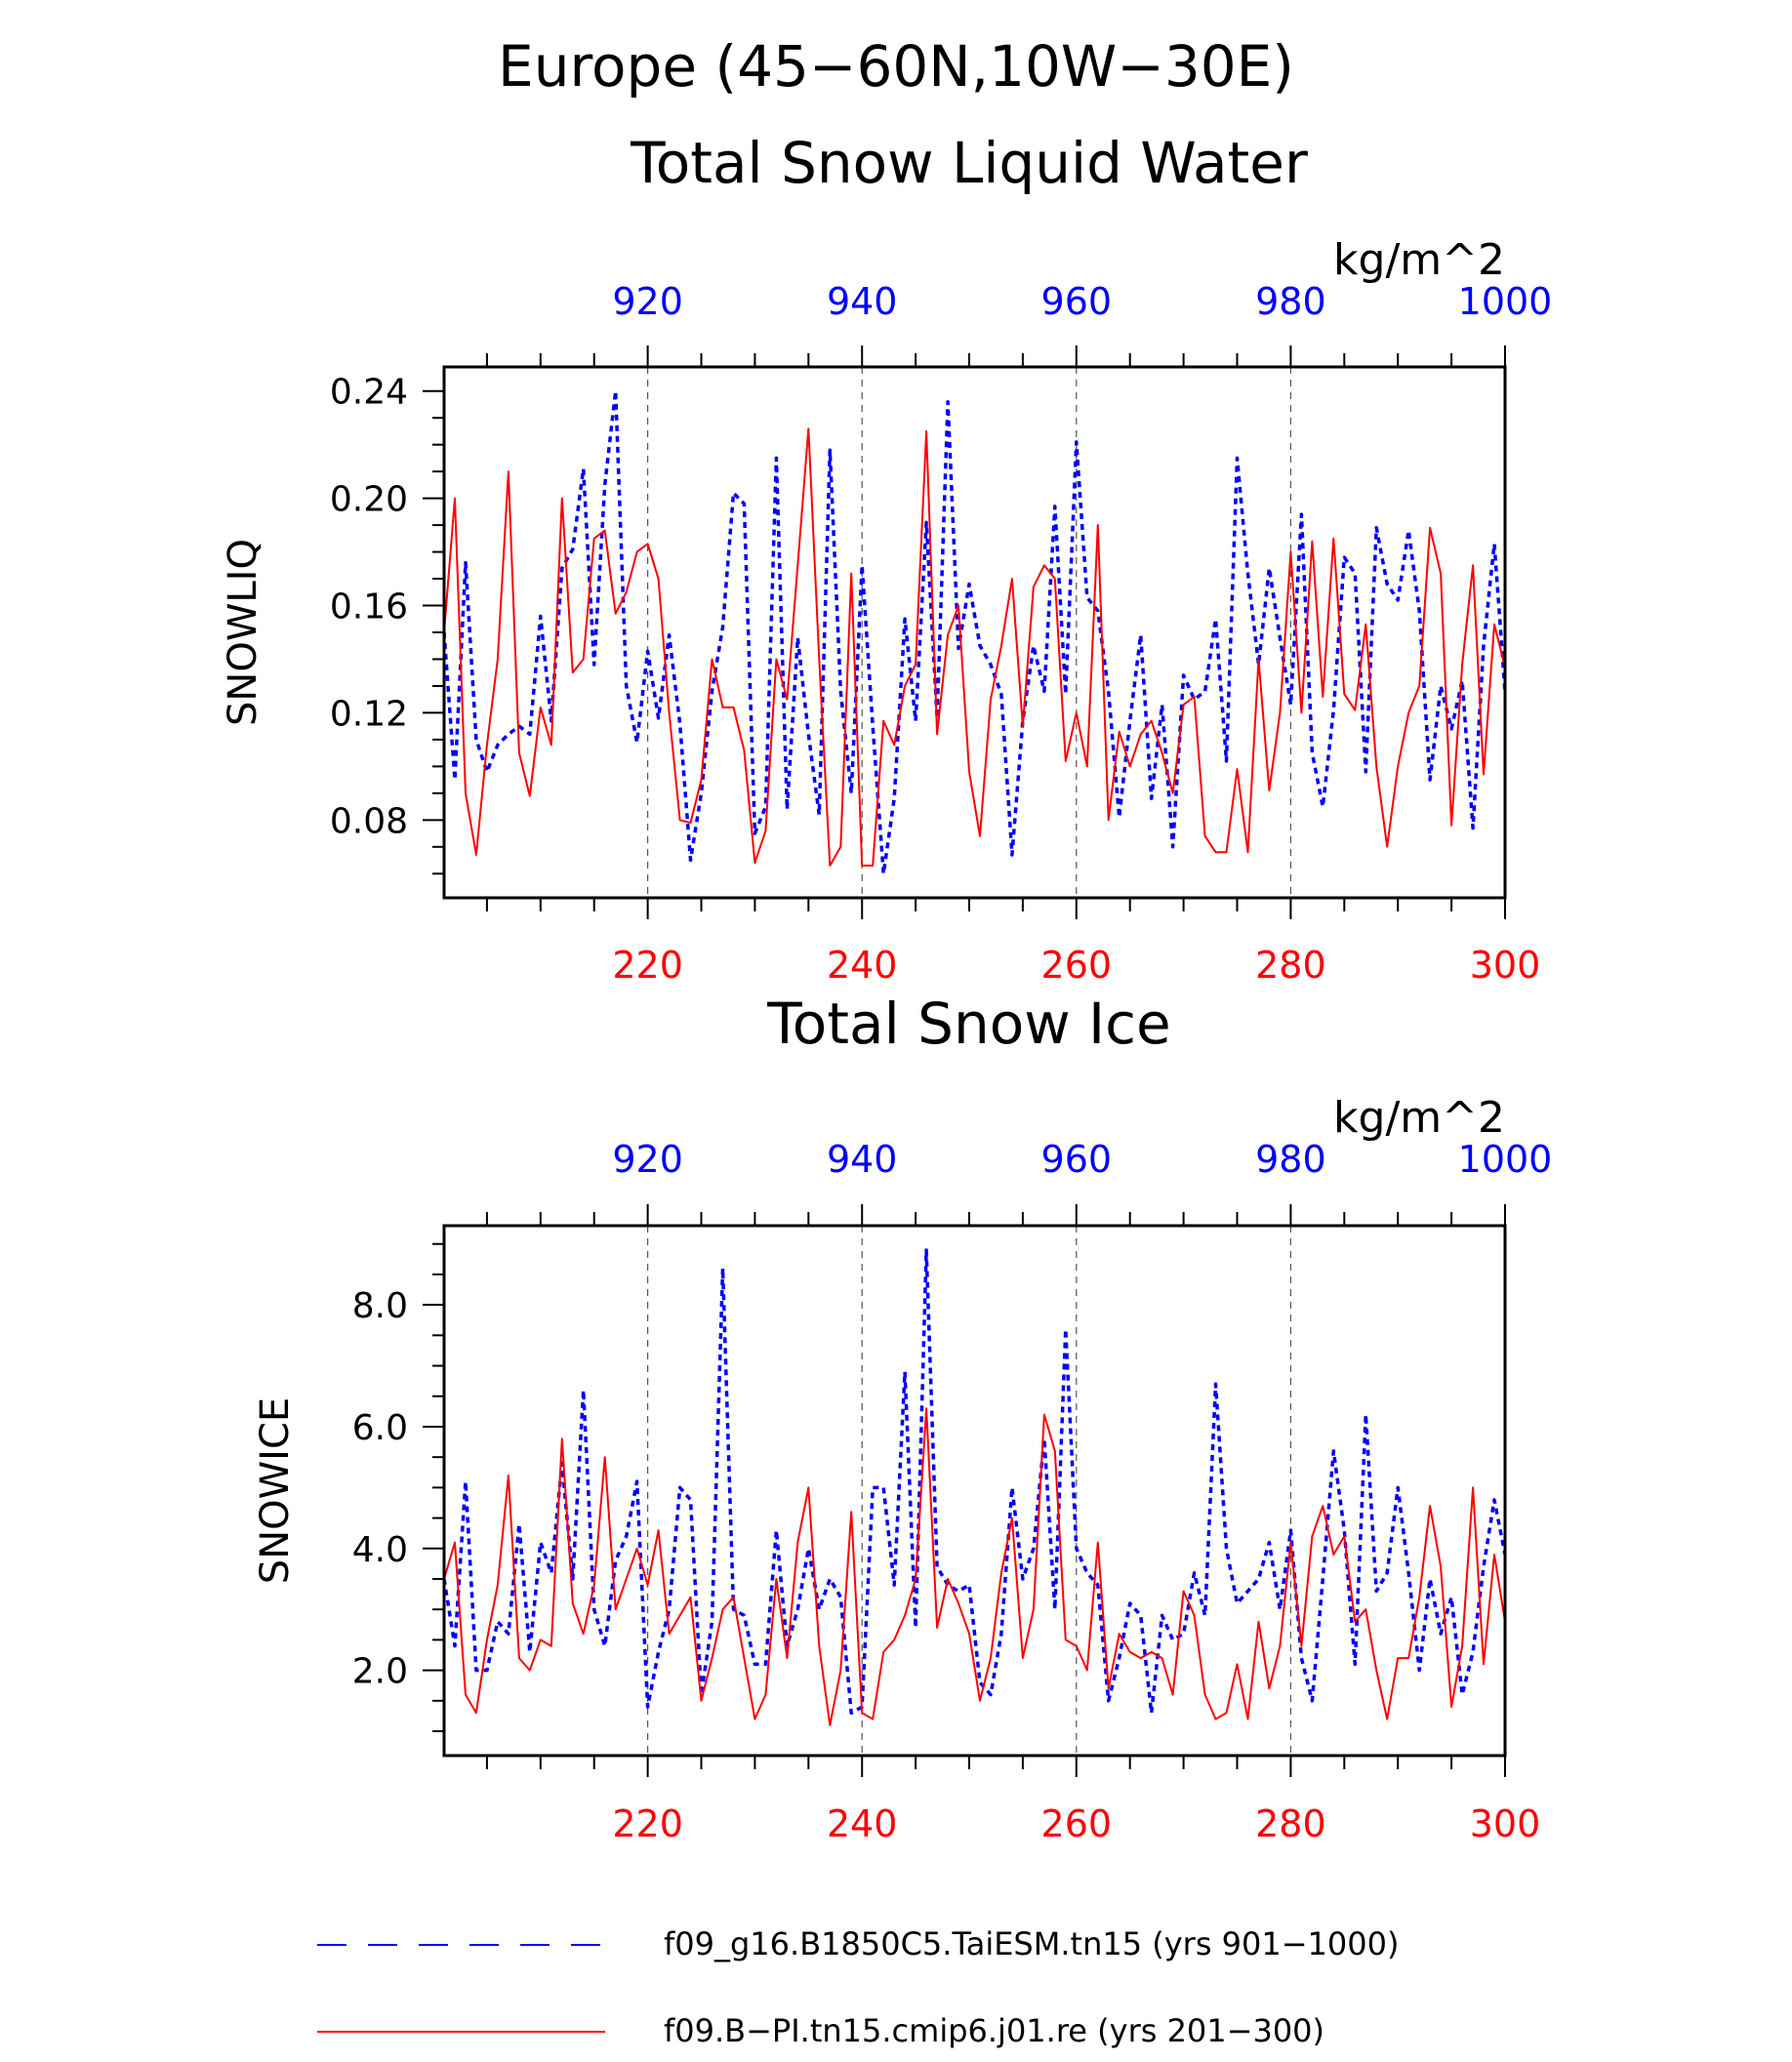 The width and height of the screenshot is (1792, 2062). I want to click on y-tick-label: 0.12, so click(369, 714).